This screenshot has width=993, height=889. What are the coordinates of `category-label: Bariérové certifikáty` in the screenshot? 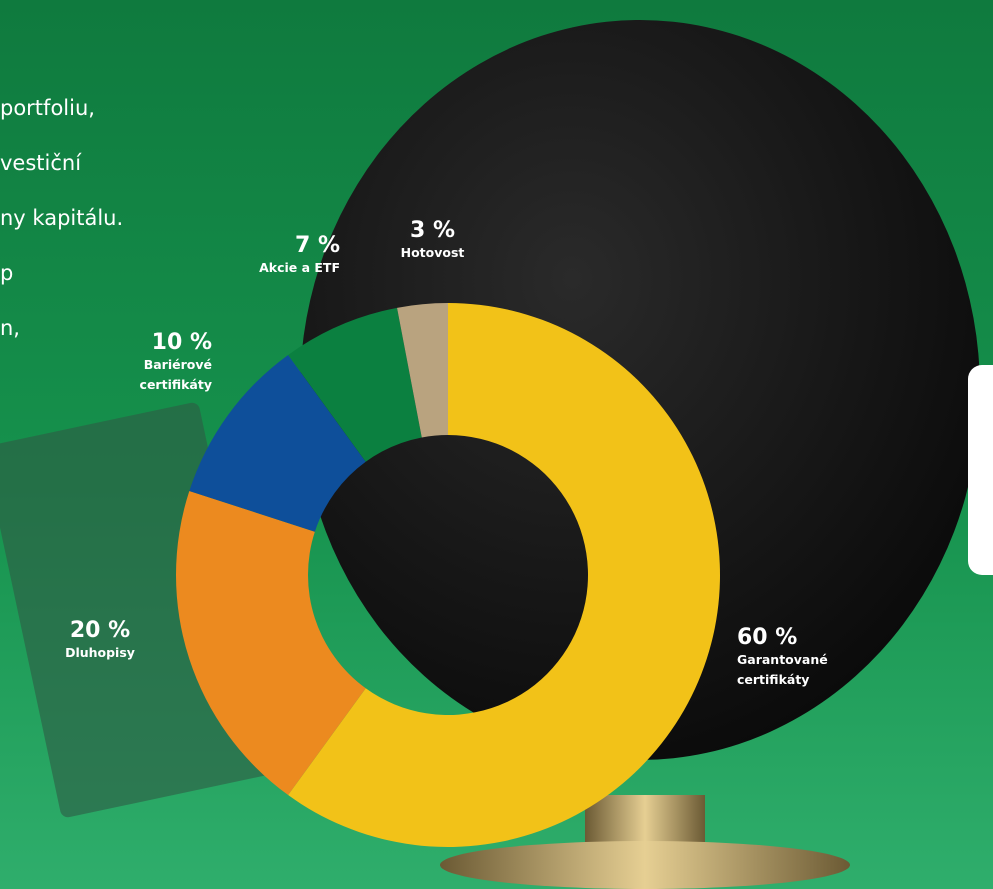 It's located at (175, 374).